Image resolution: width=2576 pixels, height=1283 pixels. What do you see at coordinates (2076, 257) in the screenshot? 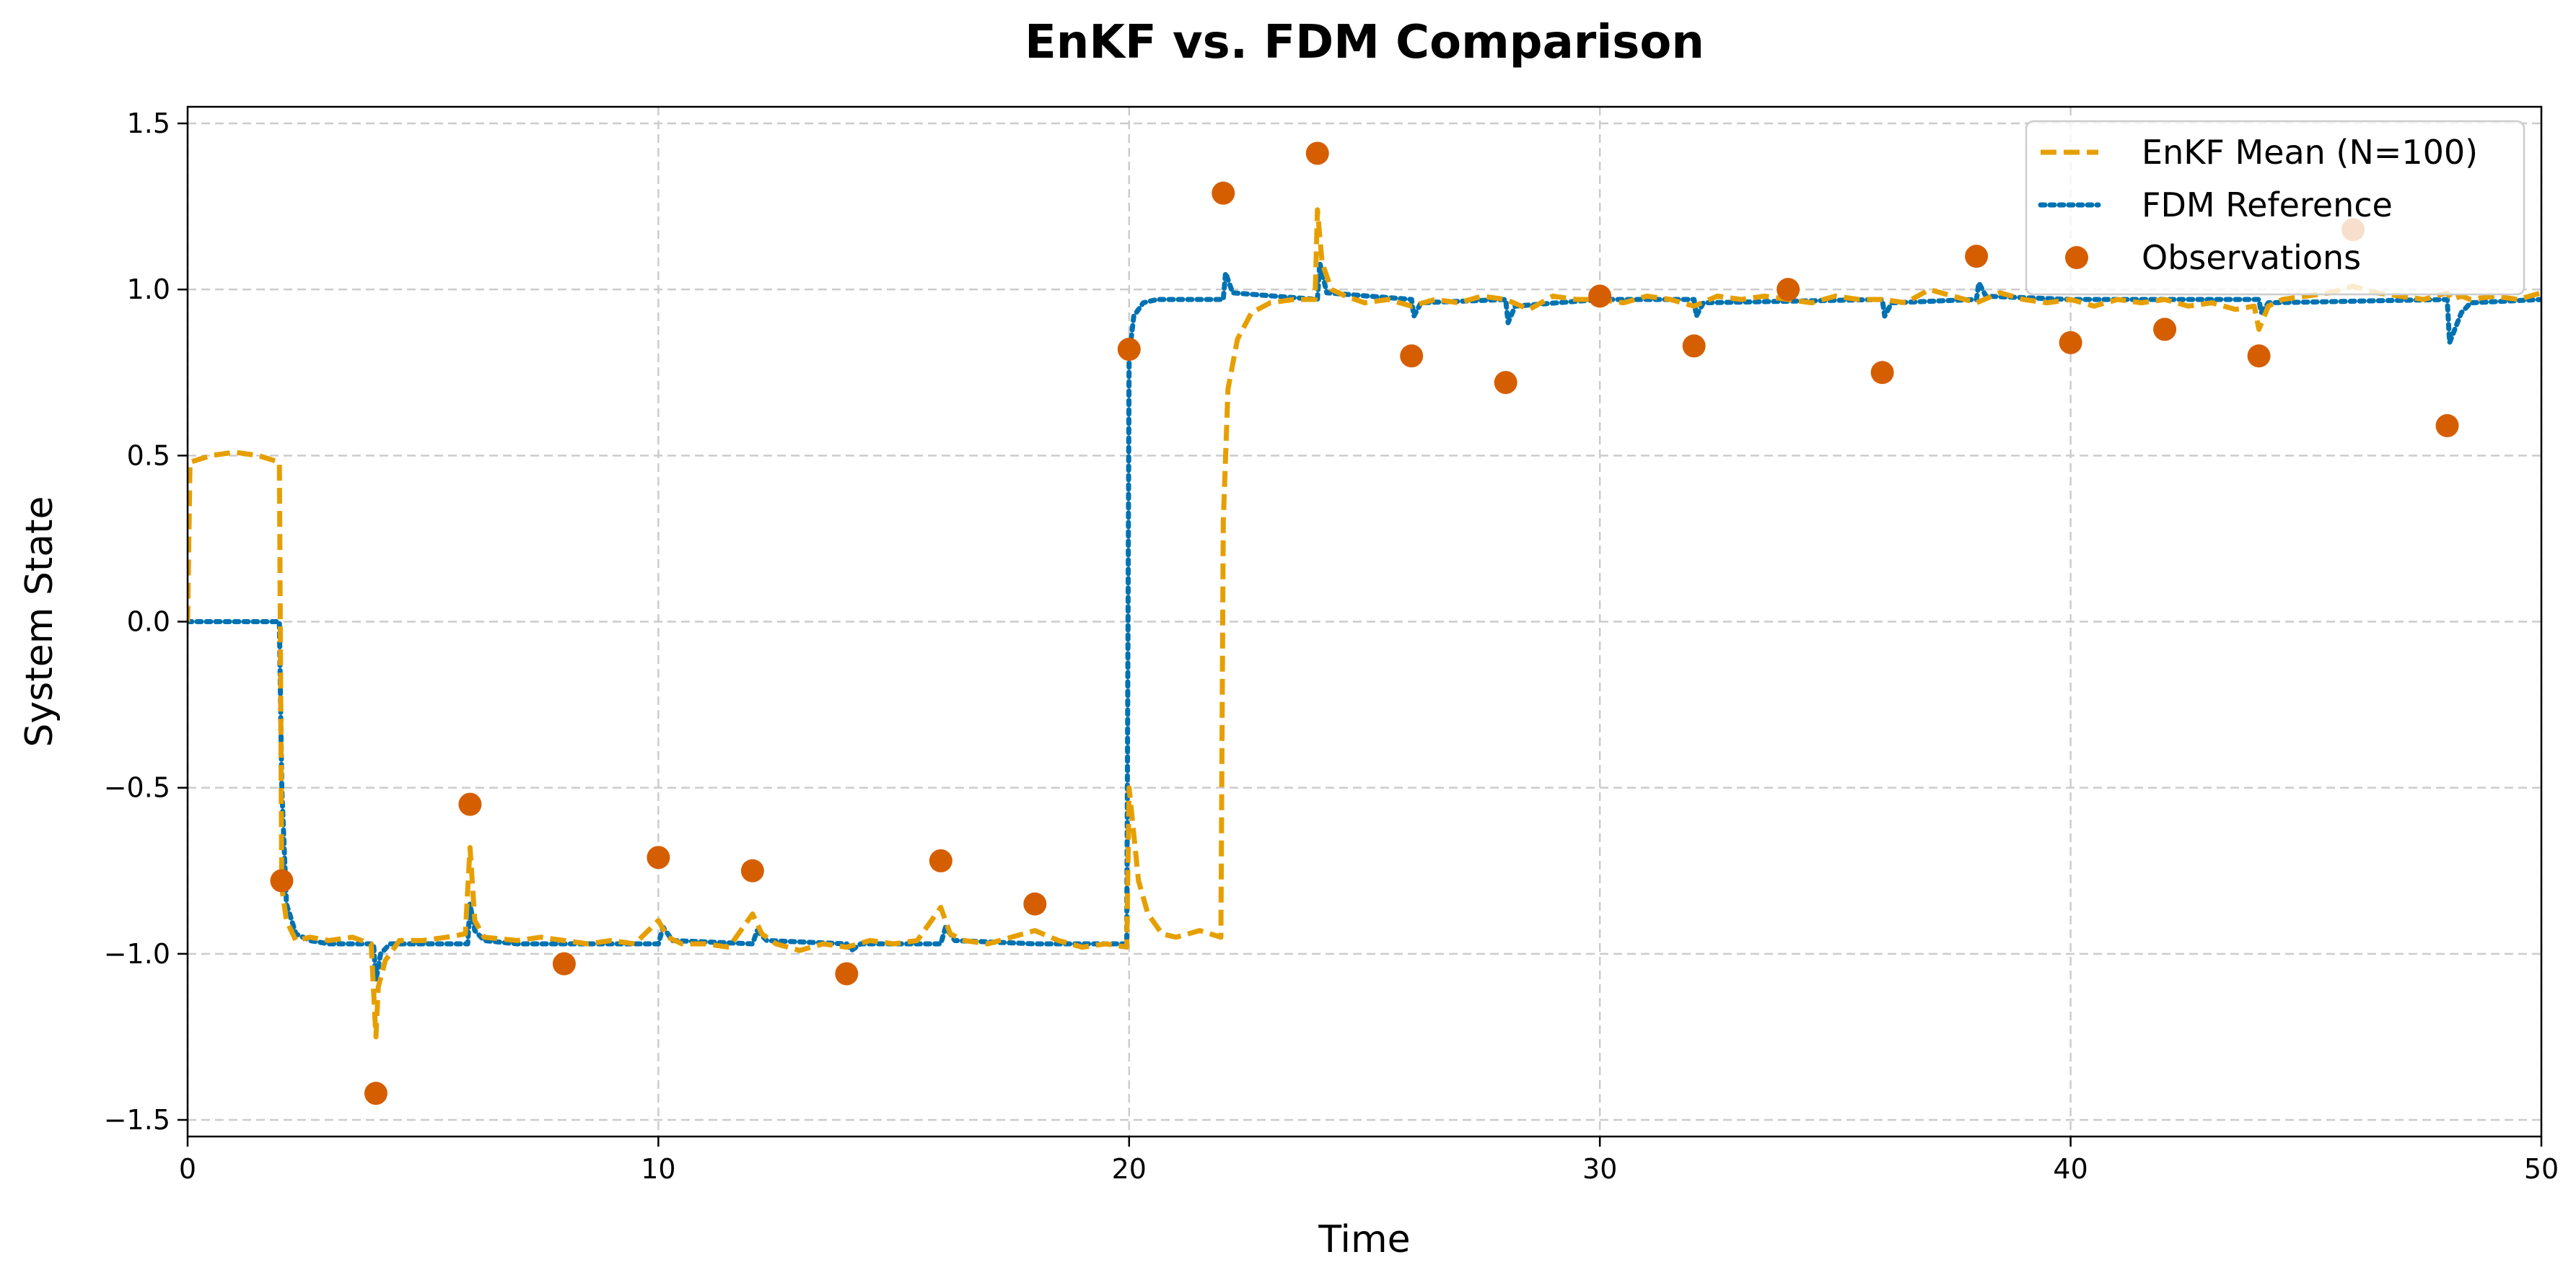
I see `legend-swatch-observations` at bounding box center [2076, 257].